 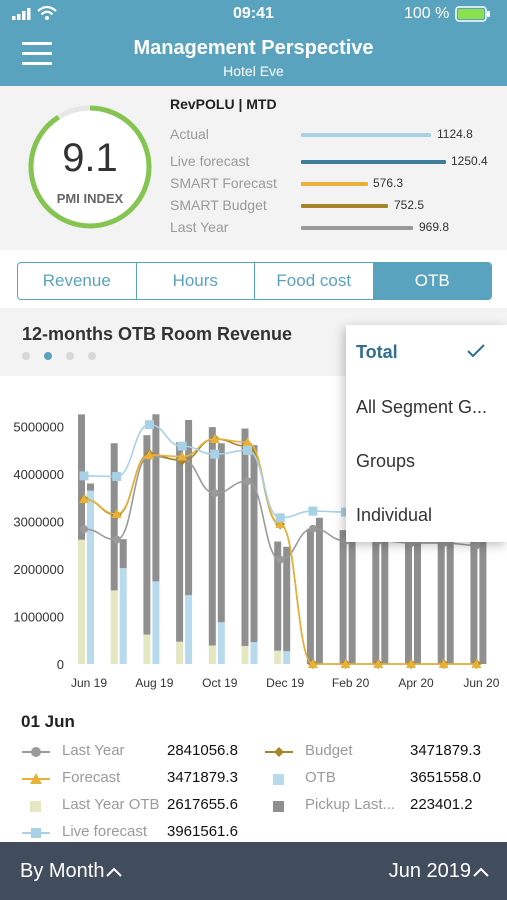 What do you see at coordinates (476, 351) in the screenshot?
I see `checkmark-icon` at bounding box center [476, 351].